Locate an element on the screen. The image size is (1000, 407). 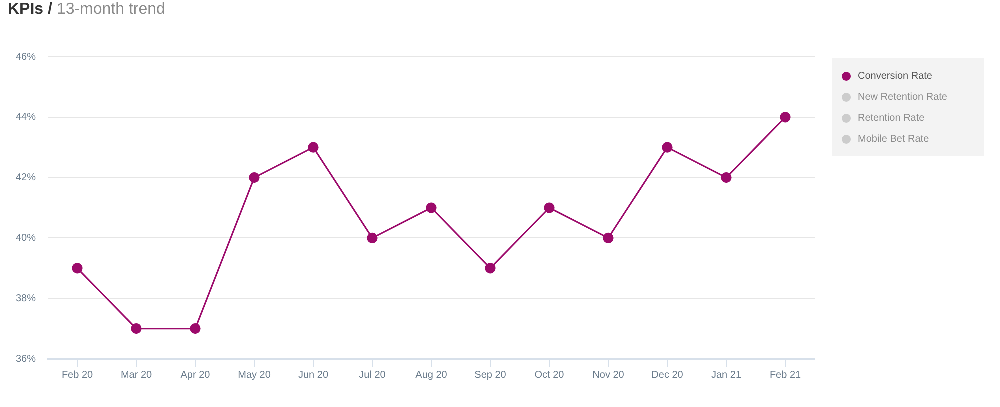
chart-subtitle: 13-month trend is located at coordinates (111, 9).